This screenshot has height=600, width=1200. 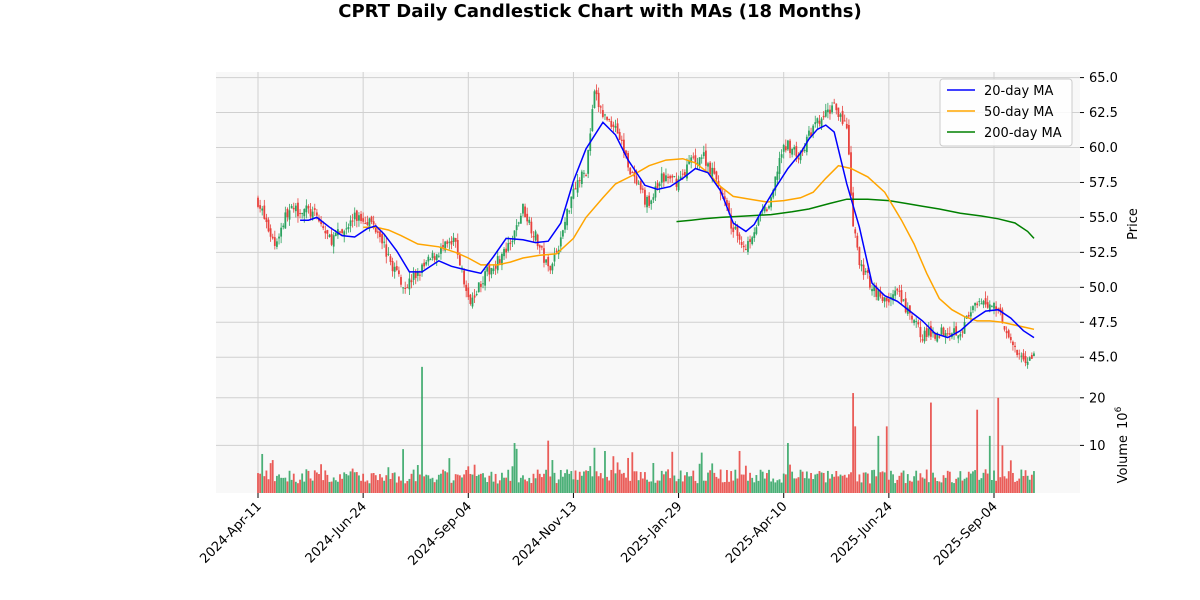 I want to click on volume-tick-label: 20, so click(x=1097, y=398).